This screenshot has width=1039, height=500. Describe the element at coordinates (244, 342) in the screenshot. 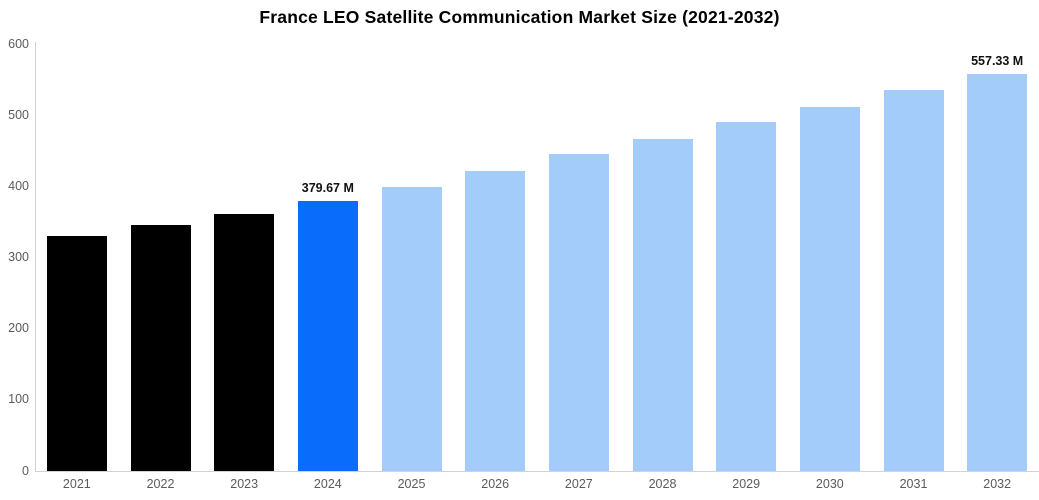

I see `bar-2023` at that location.